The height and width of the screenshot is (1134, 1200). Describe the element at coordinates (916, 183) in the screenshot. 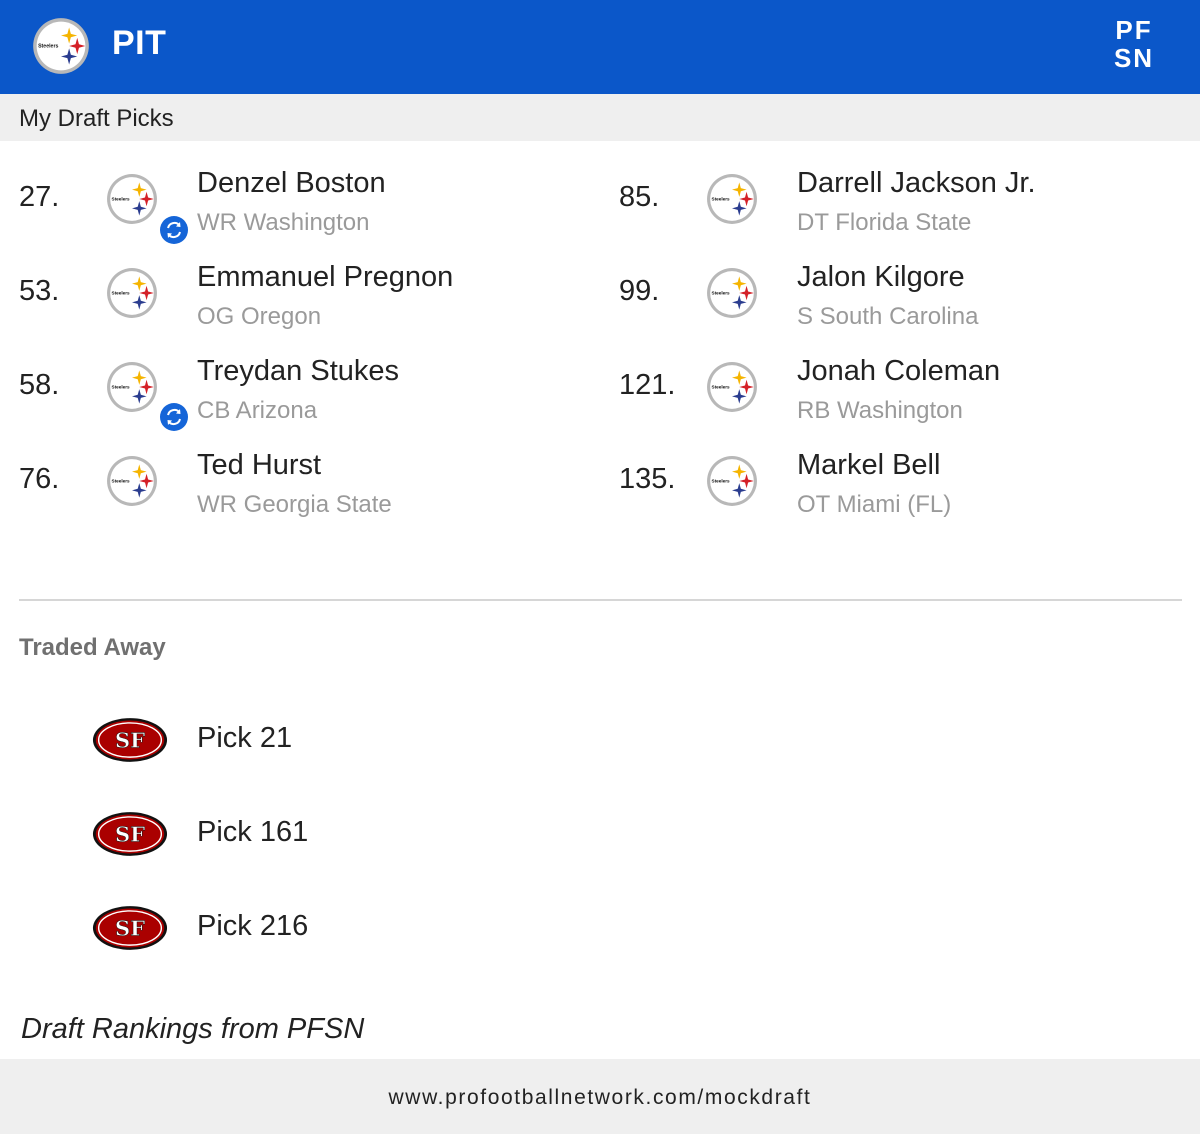

I see `player-name: Darrell Jackson Jr.` at that location.